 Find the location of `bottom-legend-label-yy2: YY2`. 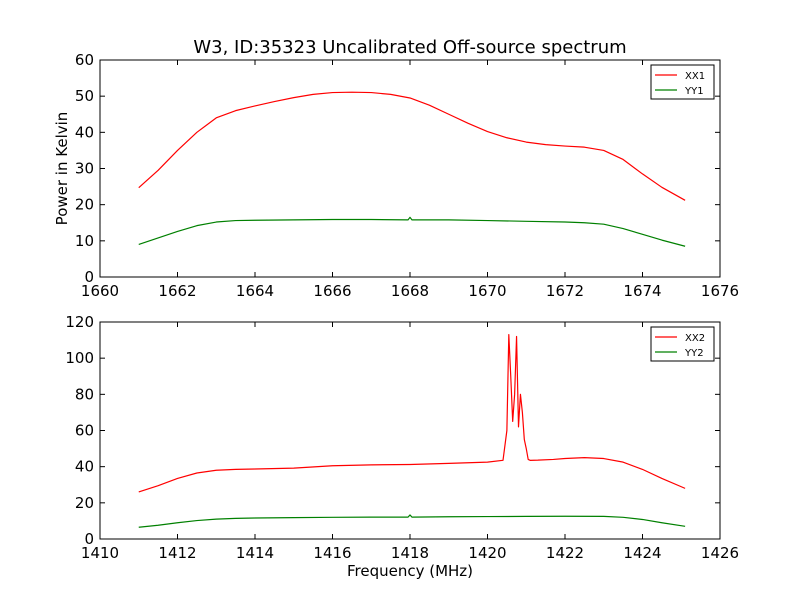

bottom-legend-label-yy2: YY2 is located at coordinates (694, 353).